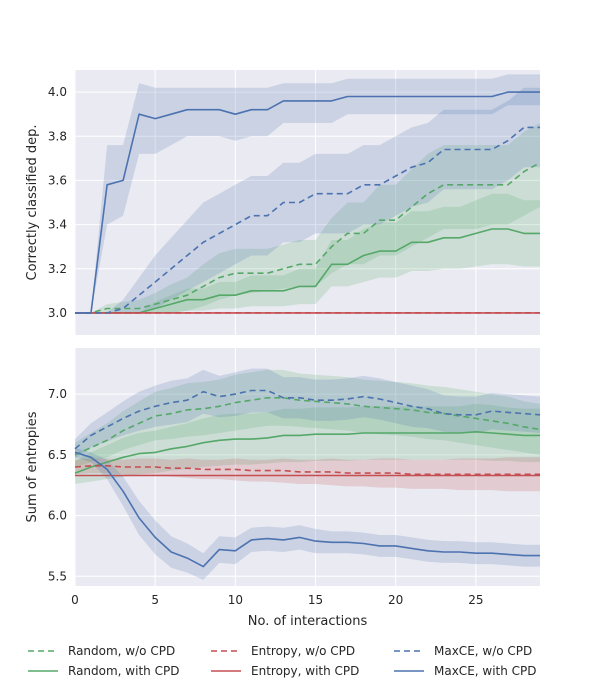  Describe the element at coordinates (315, 600) in the screenshot. I see `x-tick-label: 15` at that location.